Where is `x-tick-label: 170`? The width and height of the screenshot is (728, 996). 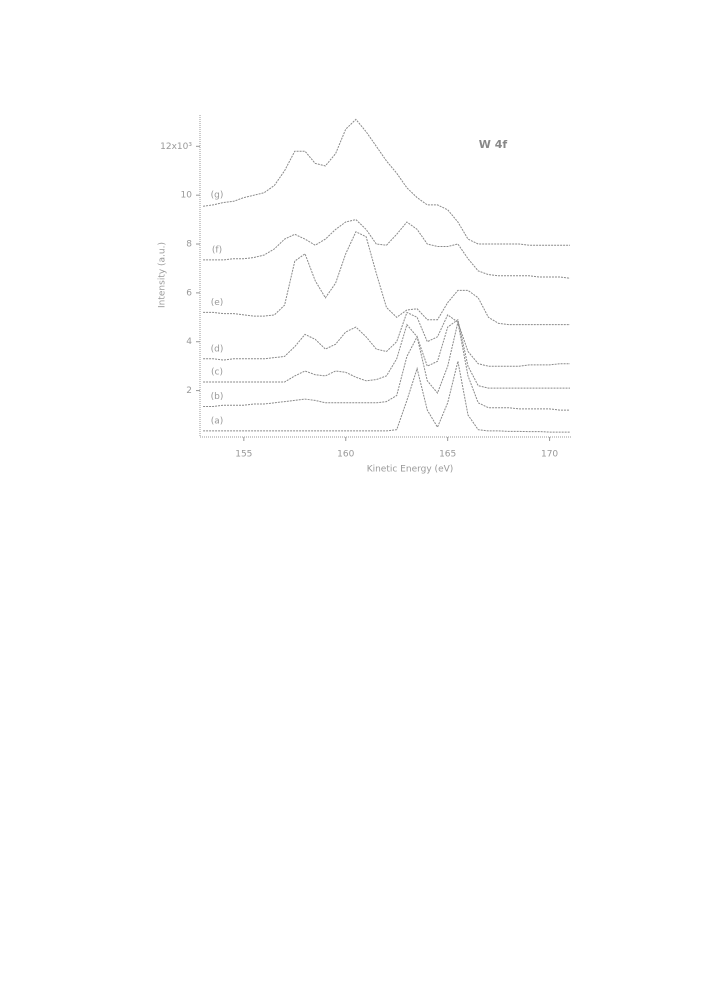
x-tick-label: 170 is located at coordinates (549, 455).